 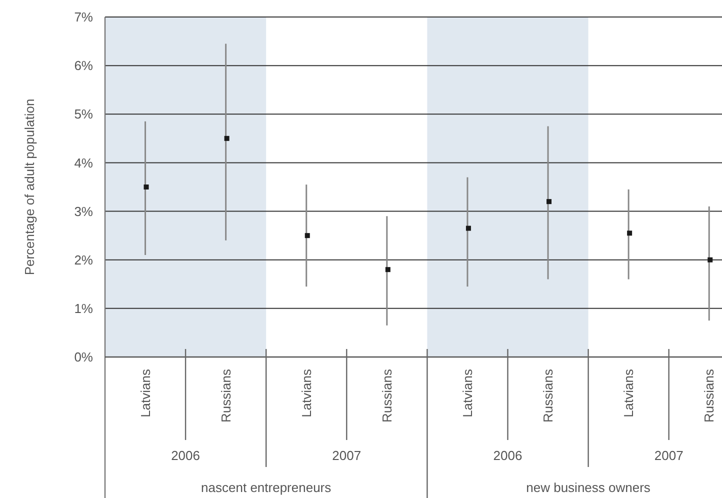 What do you see at coordinates (84, 162) in the screenshot?
I see `y-tick-label: 4%` at bounding box center [84, 162].